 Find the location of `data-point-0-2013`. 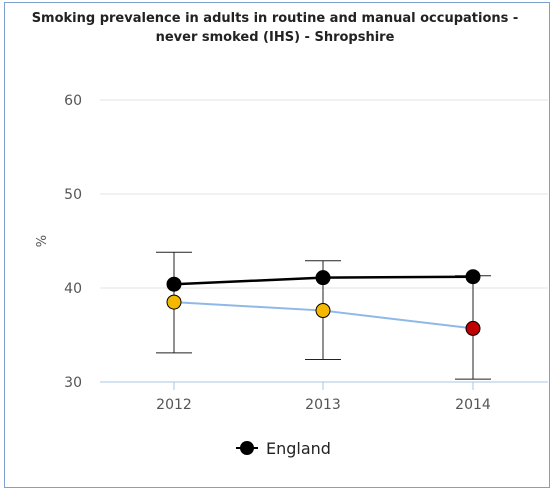

data-point-0-2013 is located at coordinates (323, 278).